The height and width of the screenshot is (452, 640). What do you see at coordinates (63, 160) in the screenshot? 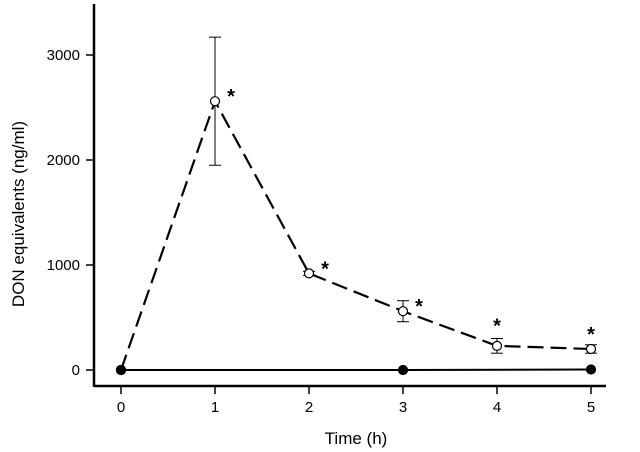
I see `y-tick-label-2: 2000` at bounding box center [63, 160].